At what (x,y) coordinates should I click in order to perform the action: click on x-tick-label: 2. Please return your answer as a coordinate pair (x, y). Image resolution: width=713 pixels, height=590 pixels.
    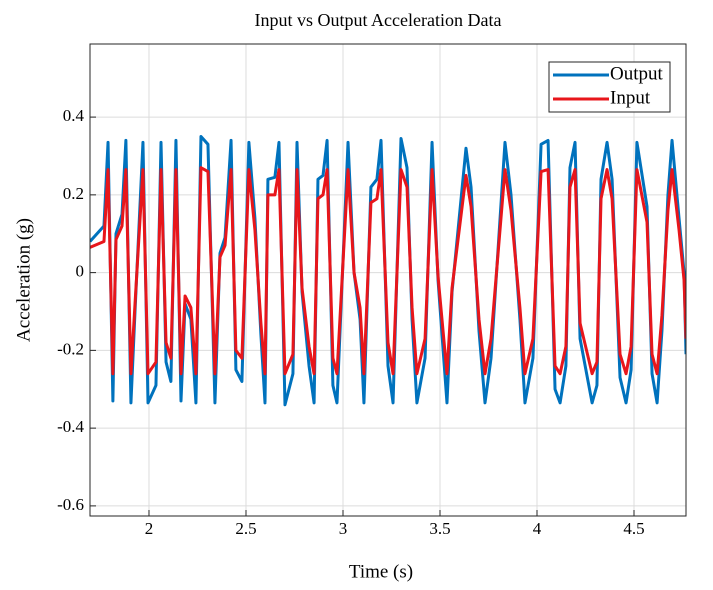
    Looking at the image, I should click on (149, 528).